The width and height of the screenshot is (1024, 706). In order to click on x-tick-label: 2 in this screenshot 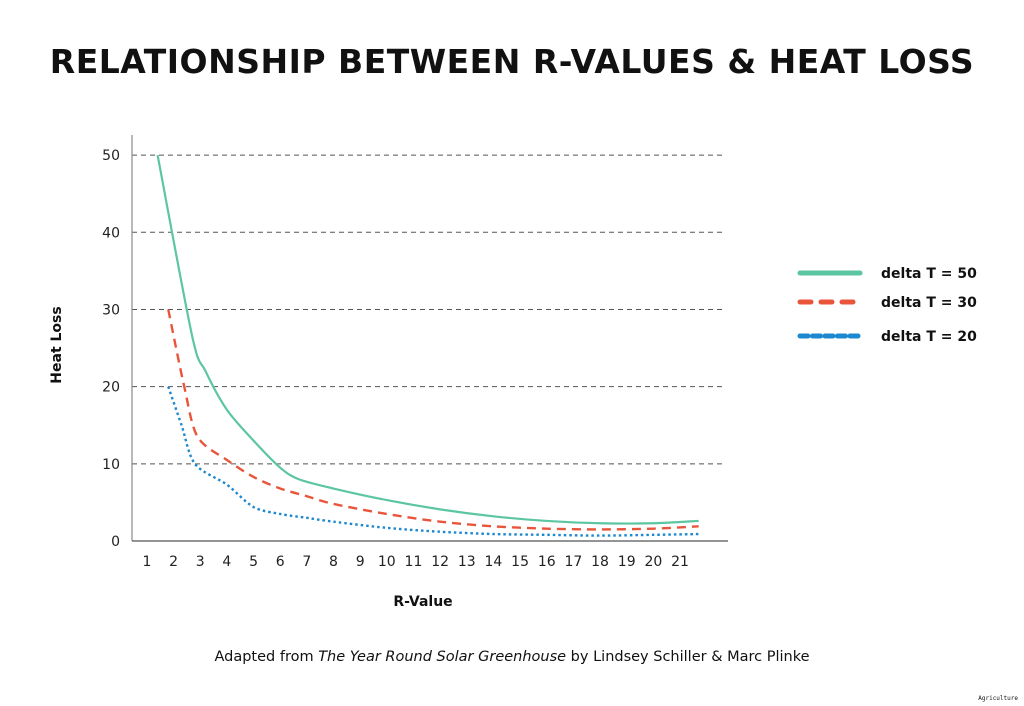, I will do `click(173, 562)`.